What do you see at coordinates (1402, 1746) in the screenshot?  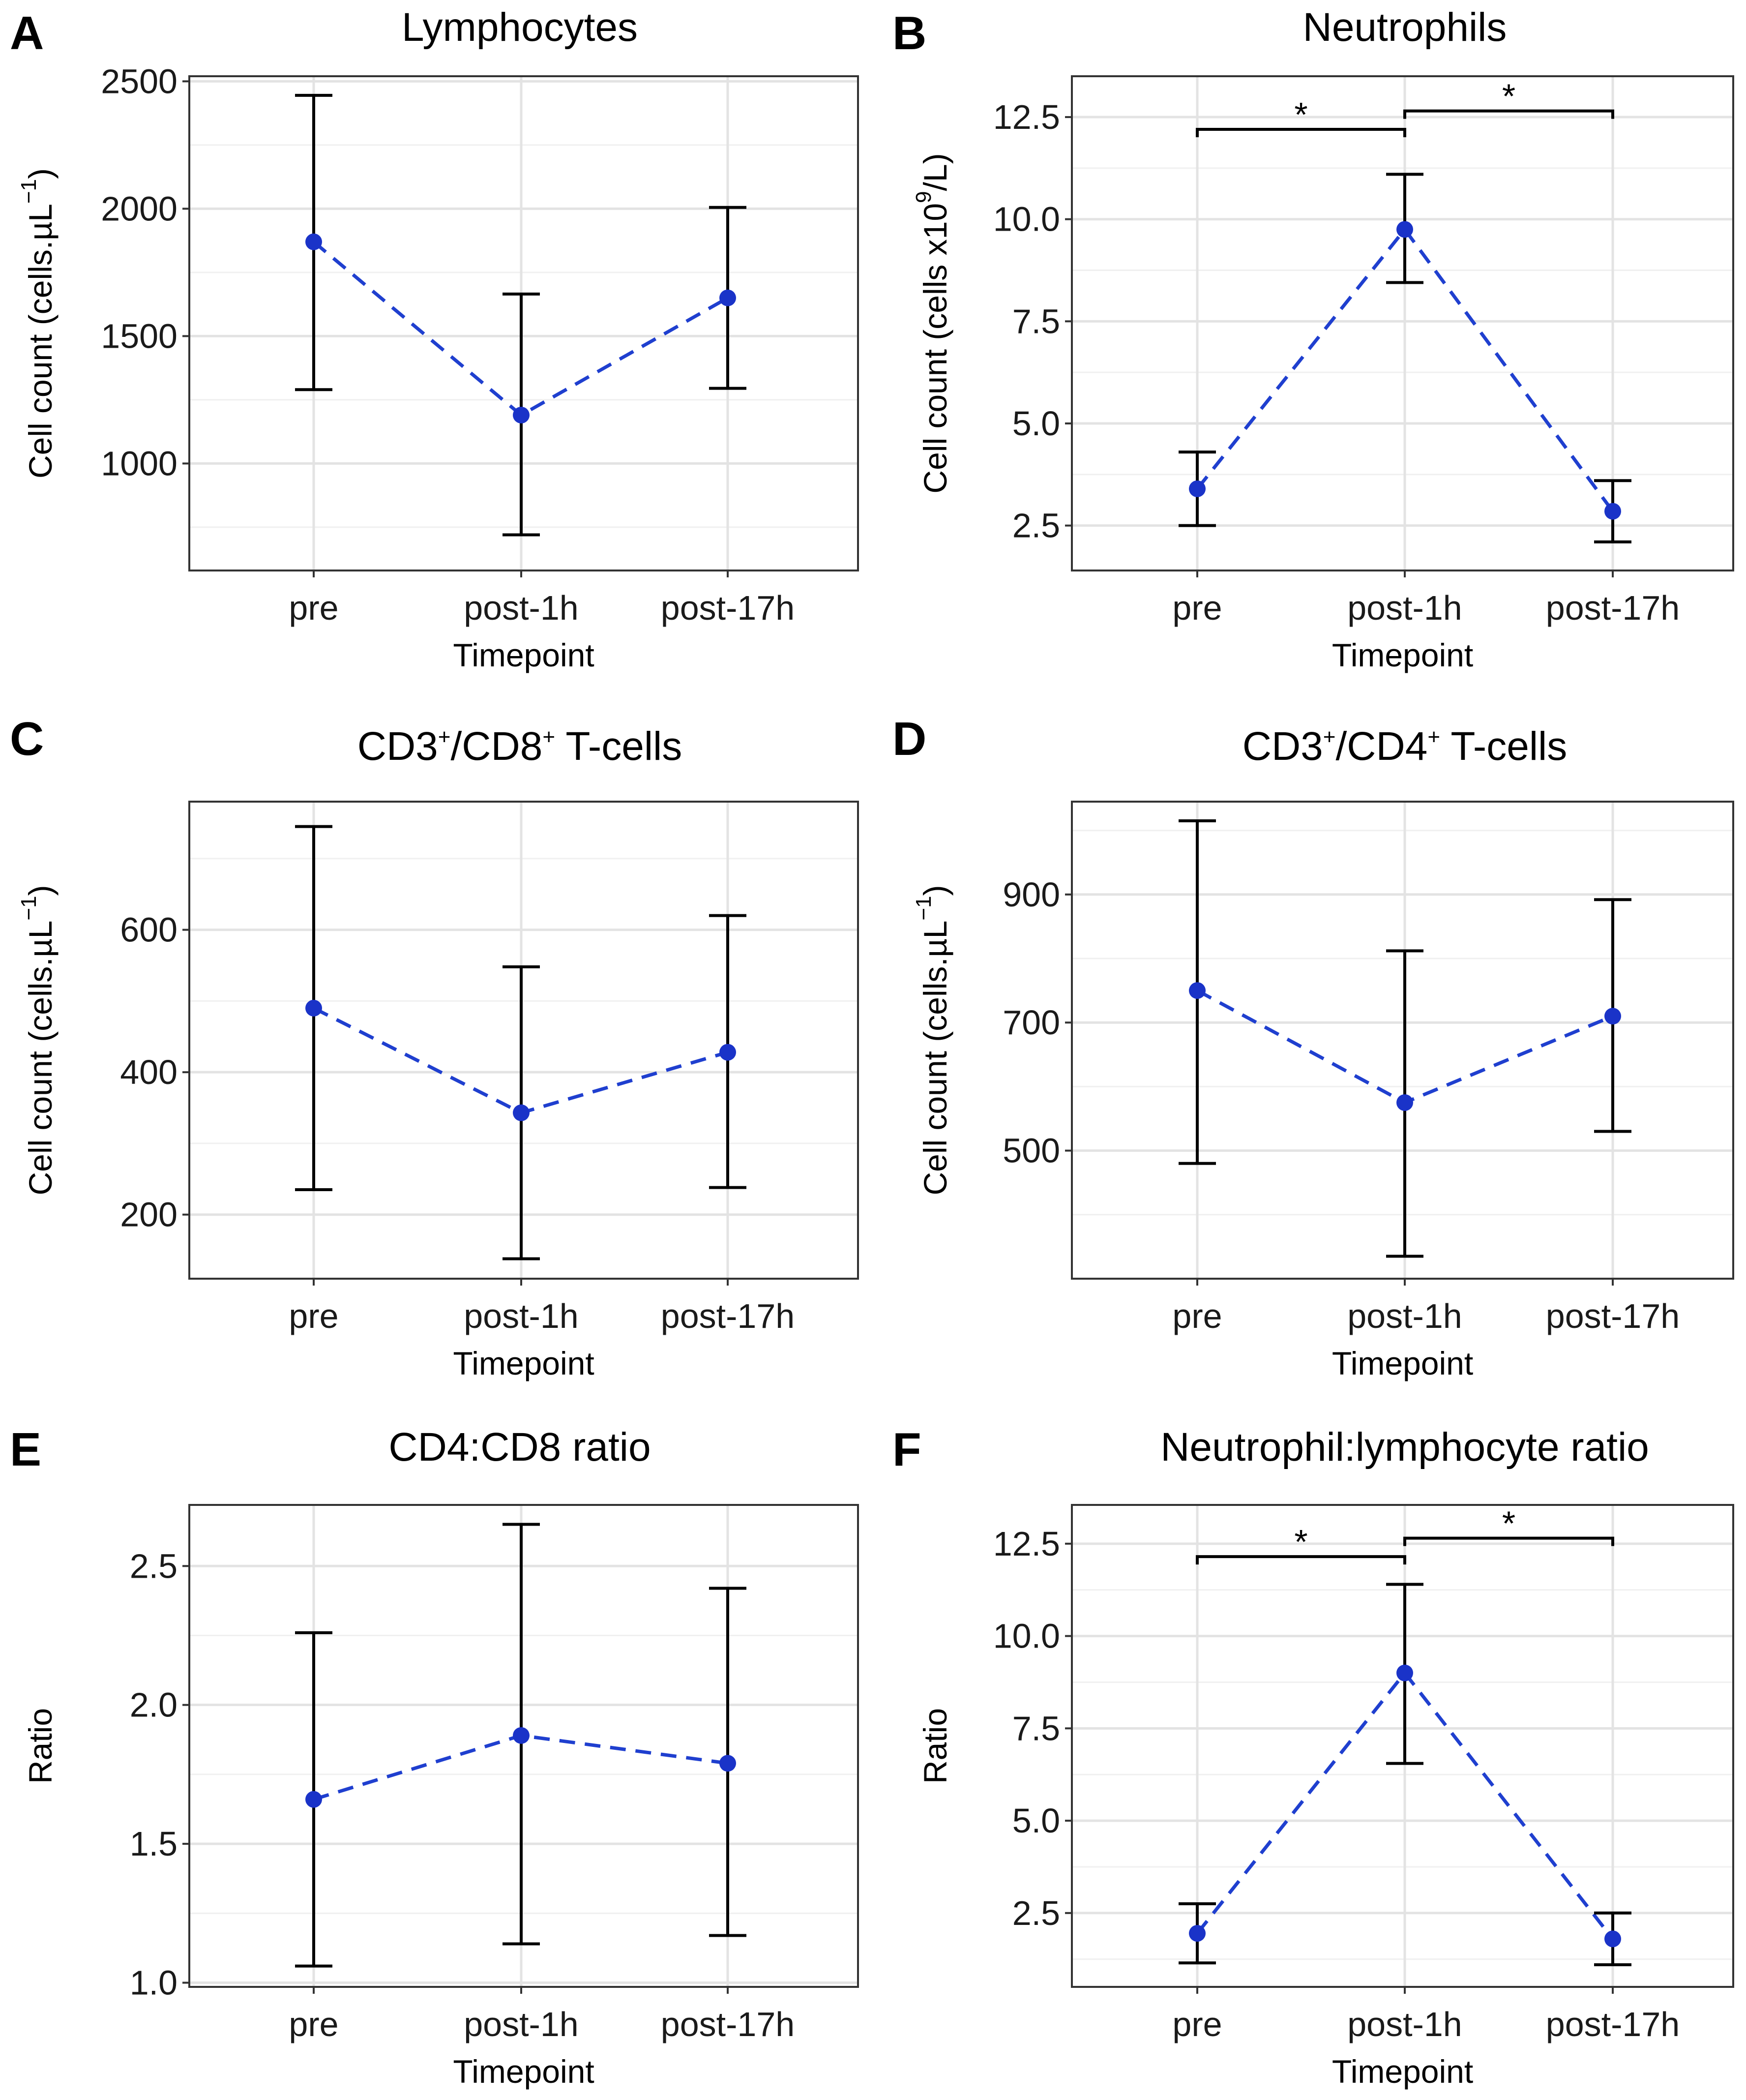 I see `plot-border-f` at bounding box center [1402, 1746].